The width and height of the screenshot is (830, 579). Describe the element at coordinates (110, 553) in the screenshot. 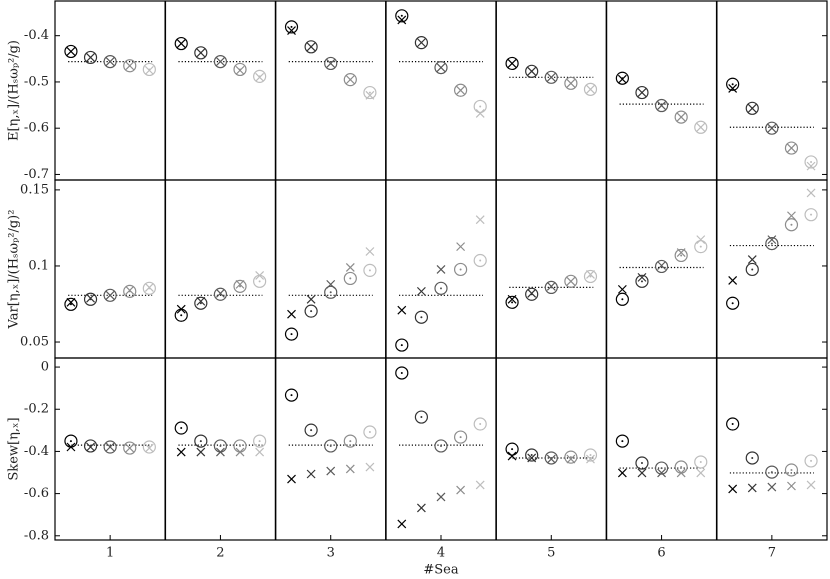

I see `x-tick-label: 1` at that location.